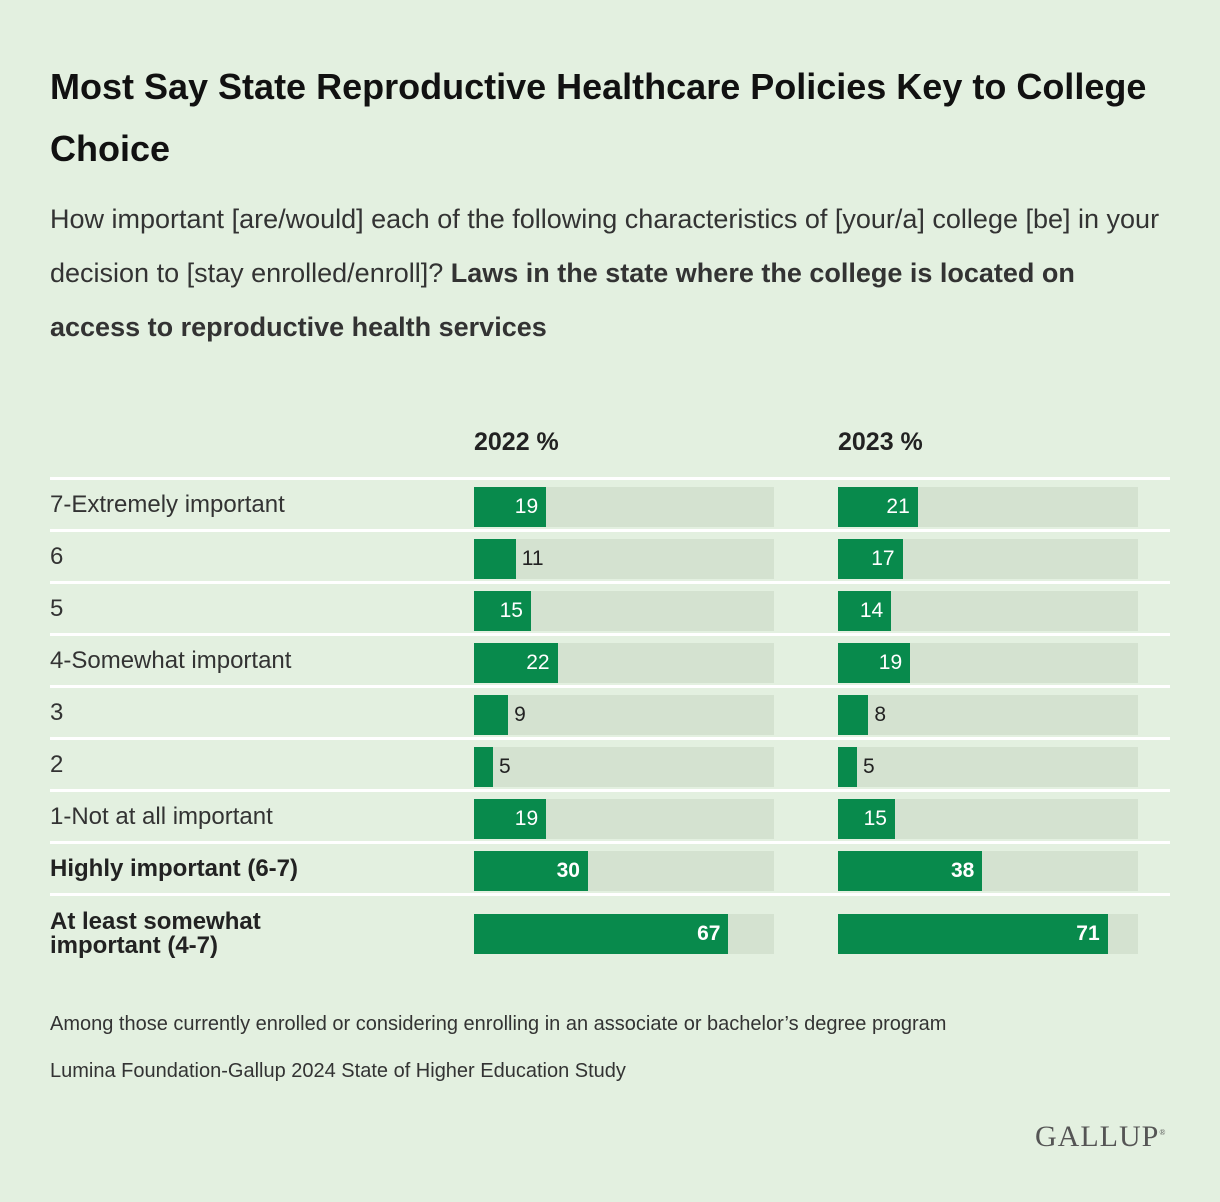 This screenshot has height=1202, width=1220. Describe the element at coordinates (709, 933) in the screenshot. I see `data-label: 67` at that location.